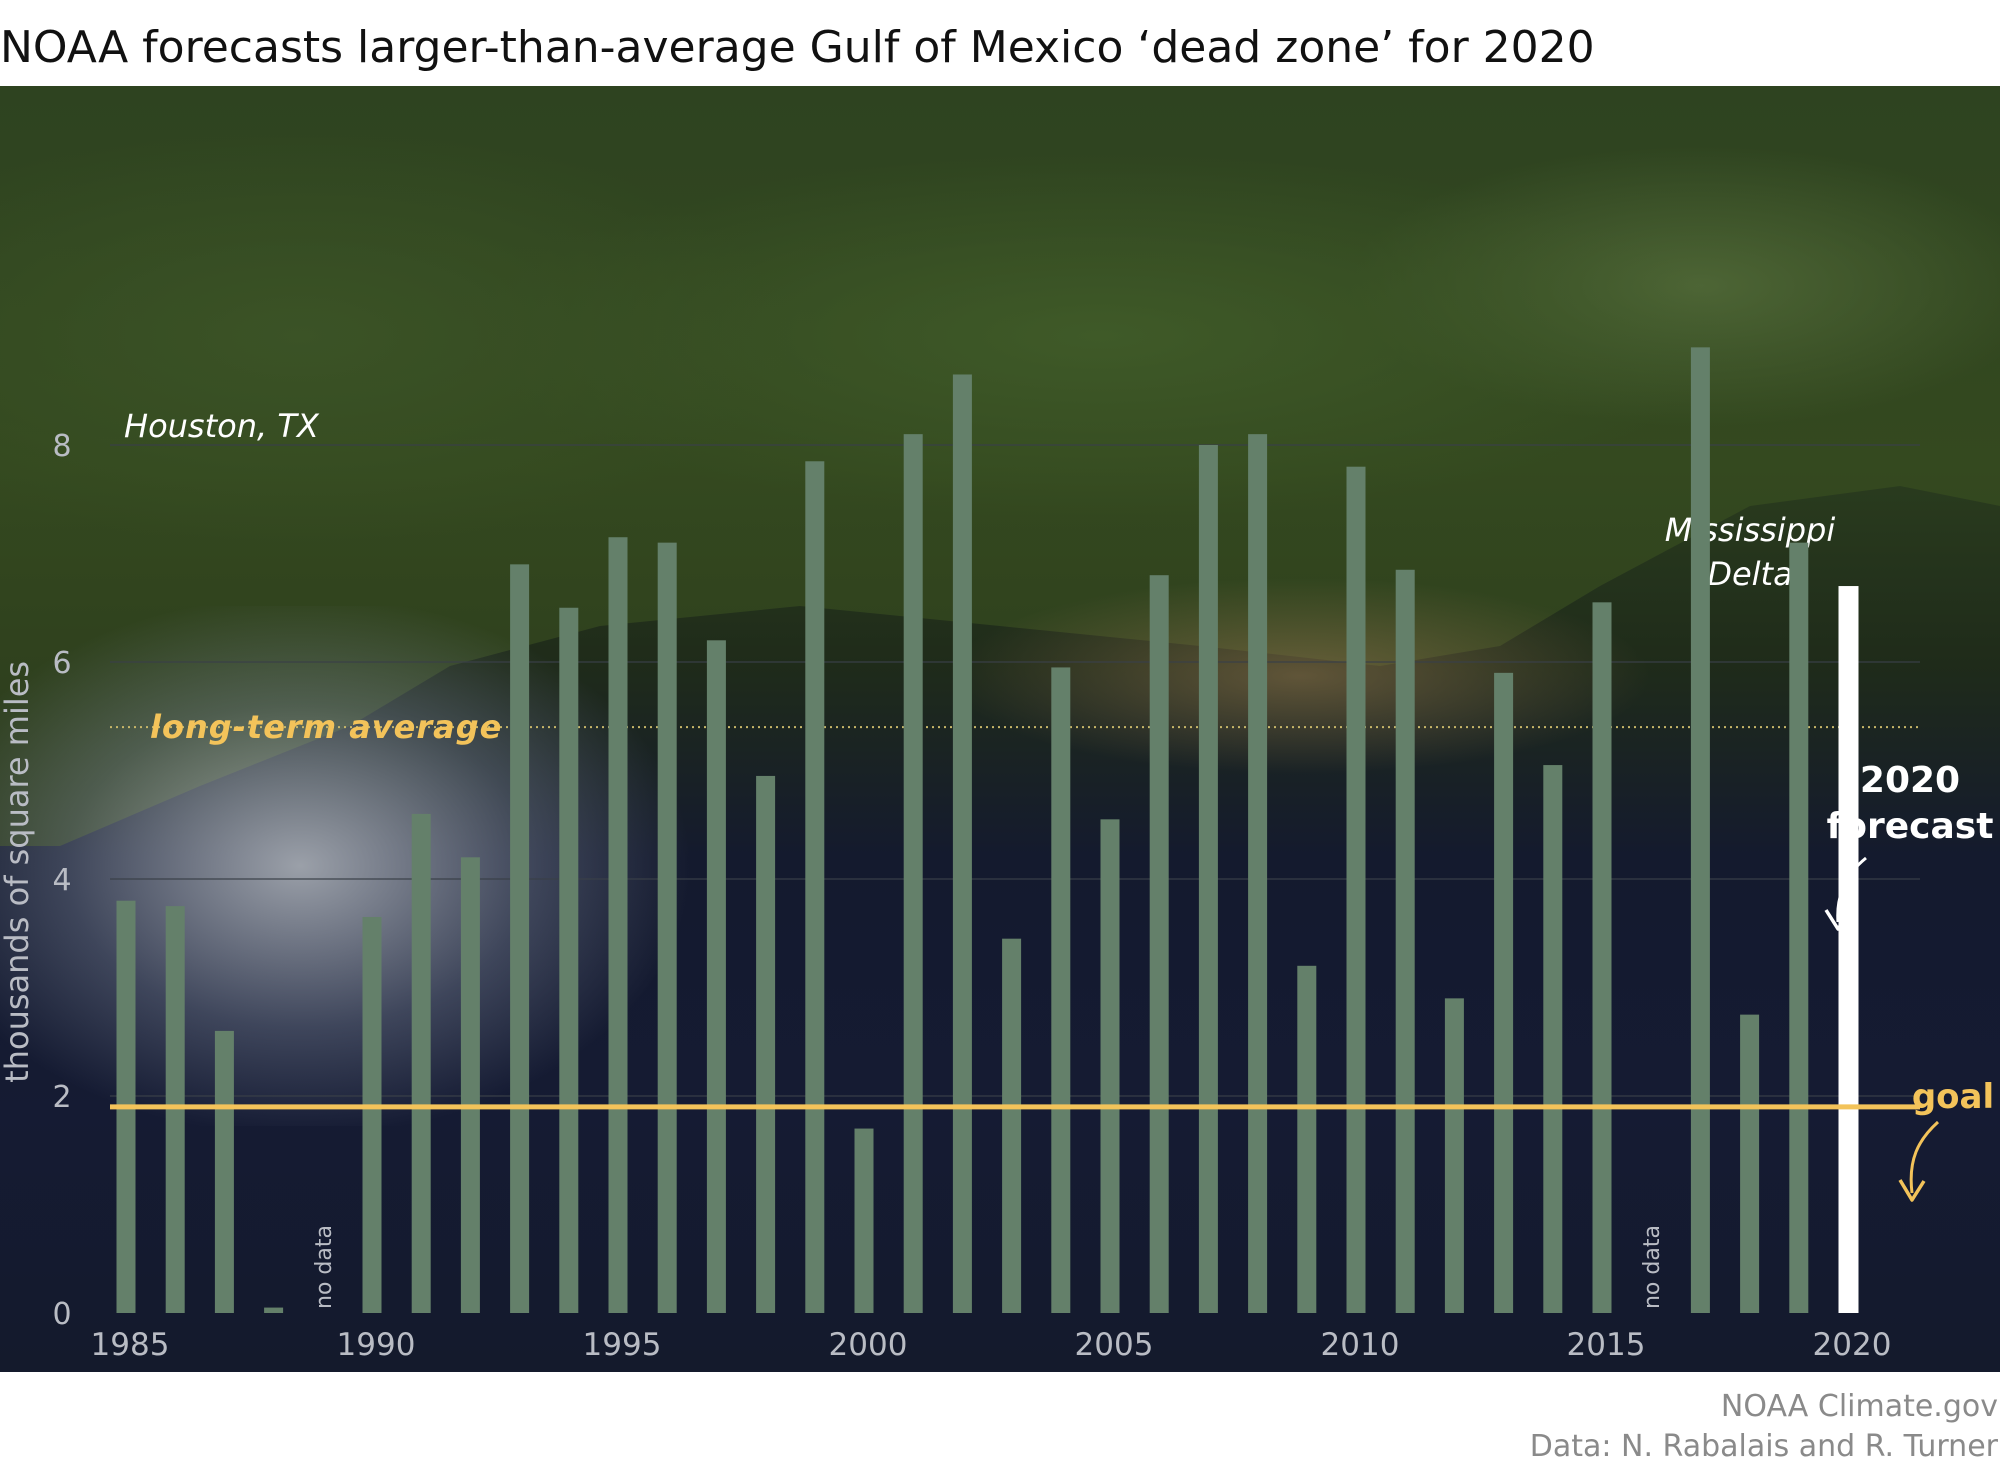 This screenshot has width=2000, height=1467. I want to click on bar-2001, so click(913, 873).